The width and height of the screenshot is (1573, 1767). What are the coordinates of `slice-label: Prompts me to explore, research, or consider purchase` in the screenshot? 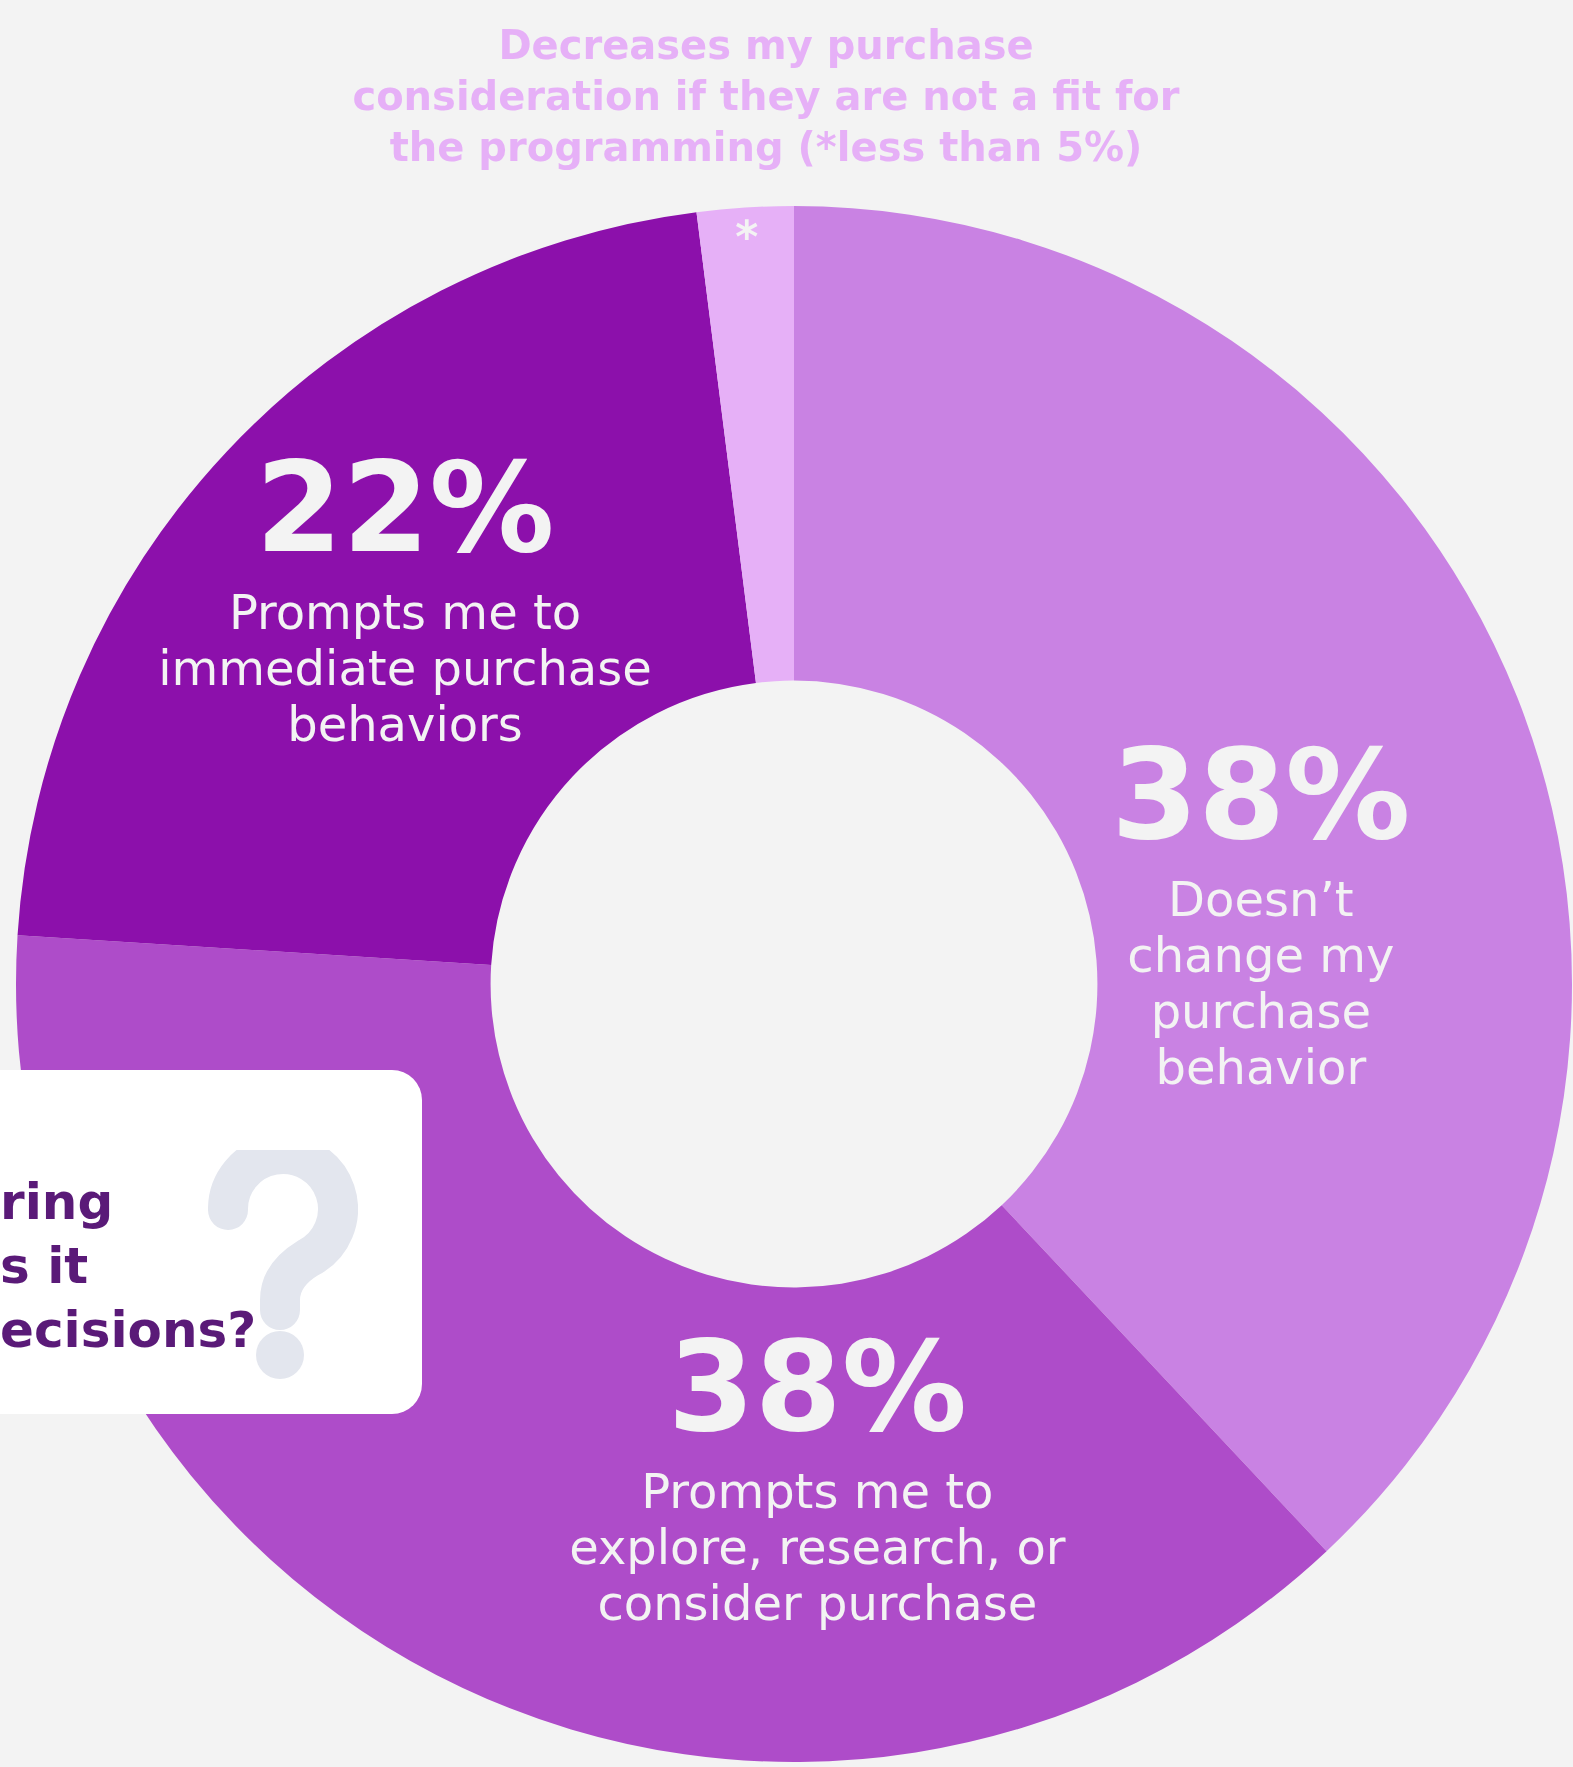 It's located at (817, 1547).